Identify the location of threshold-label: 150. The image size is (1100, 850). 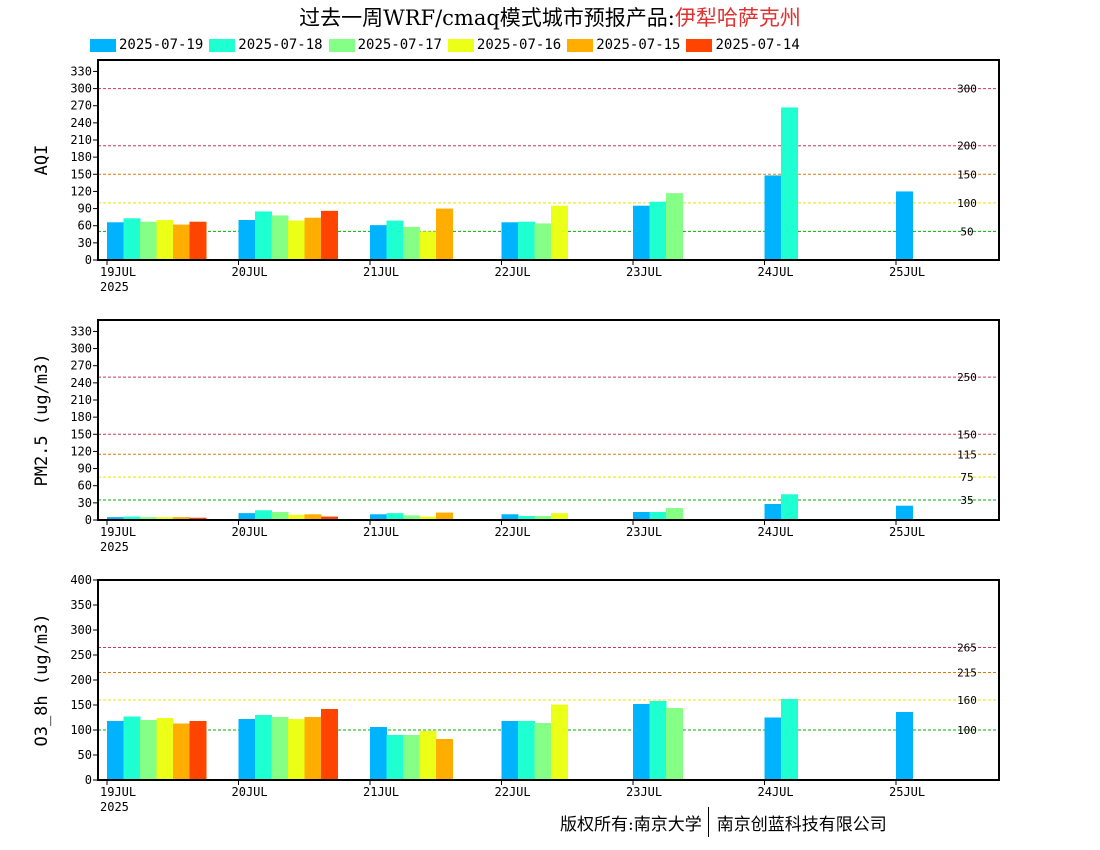
(967, 434).